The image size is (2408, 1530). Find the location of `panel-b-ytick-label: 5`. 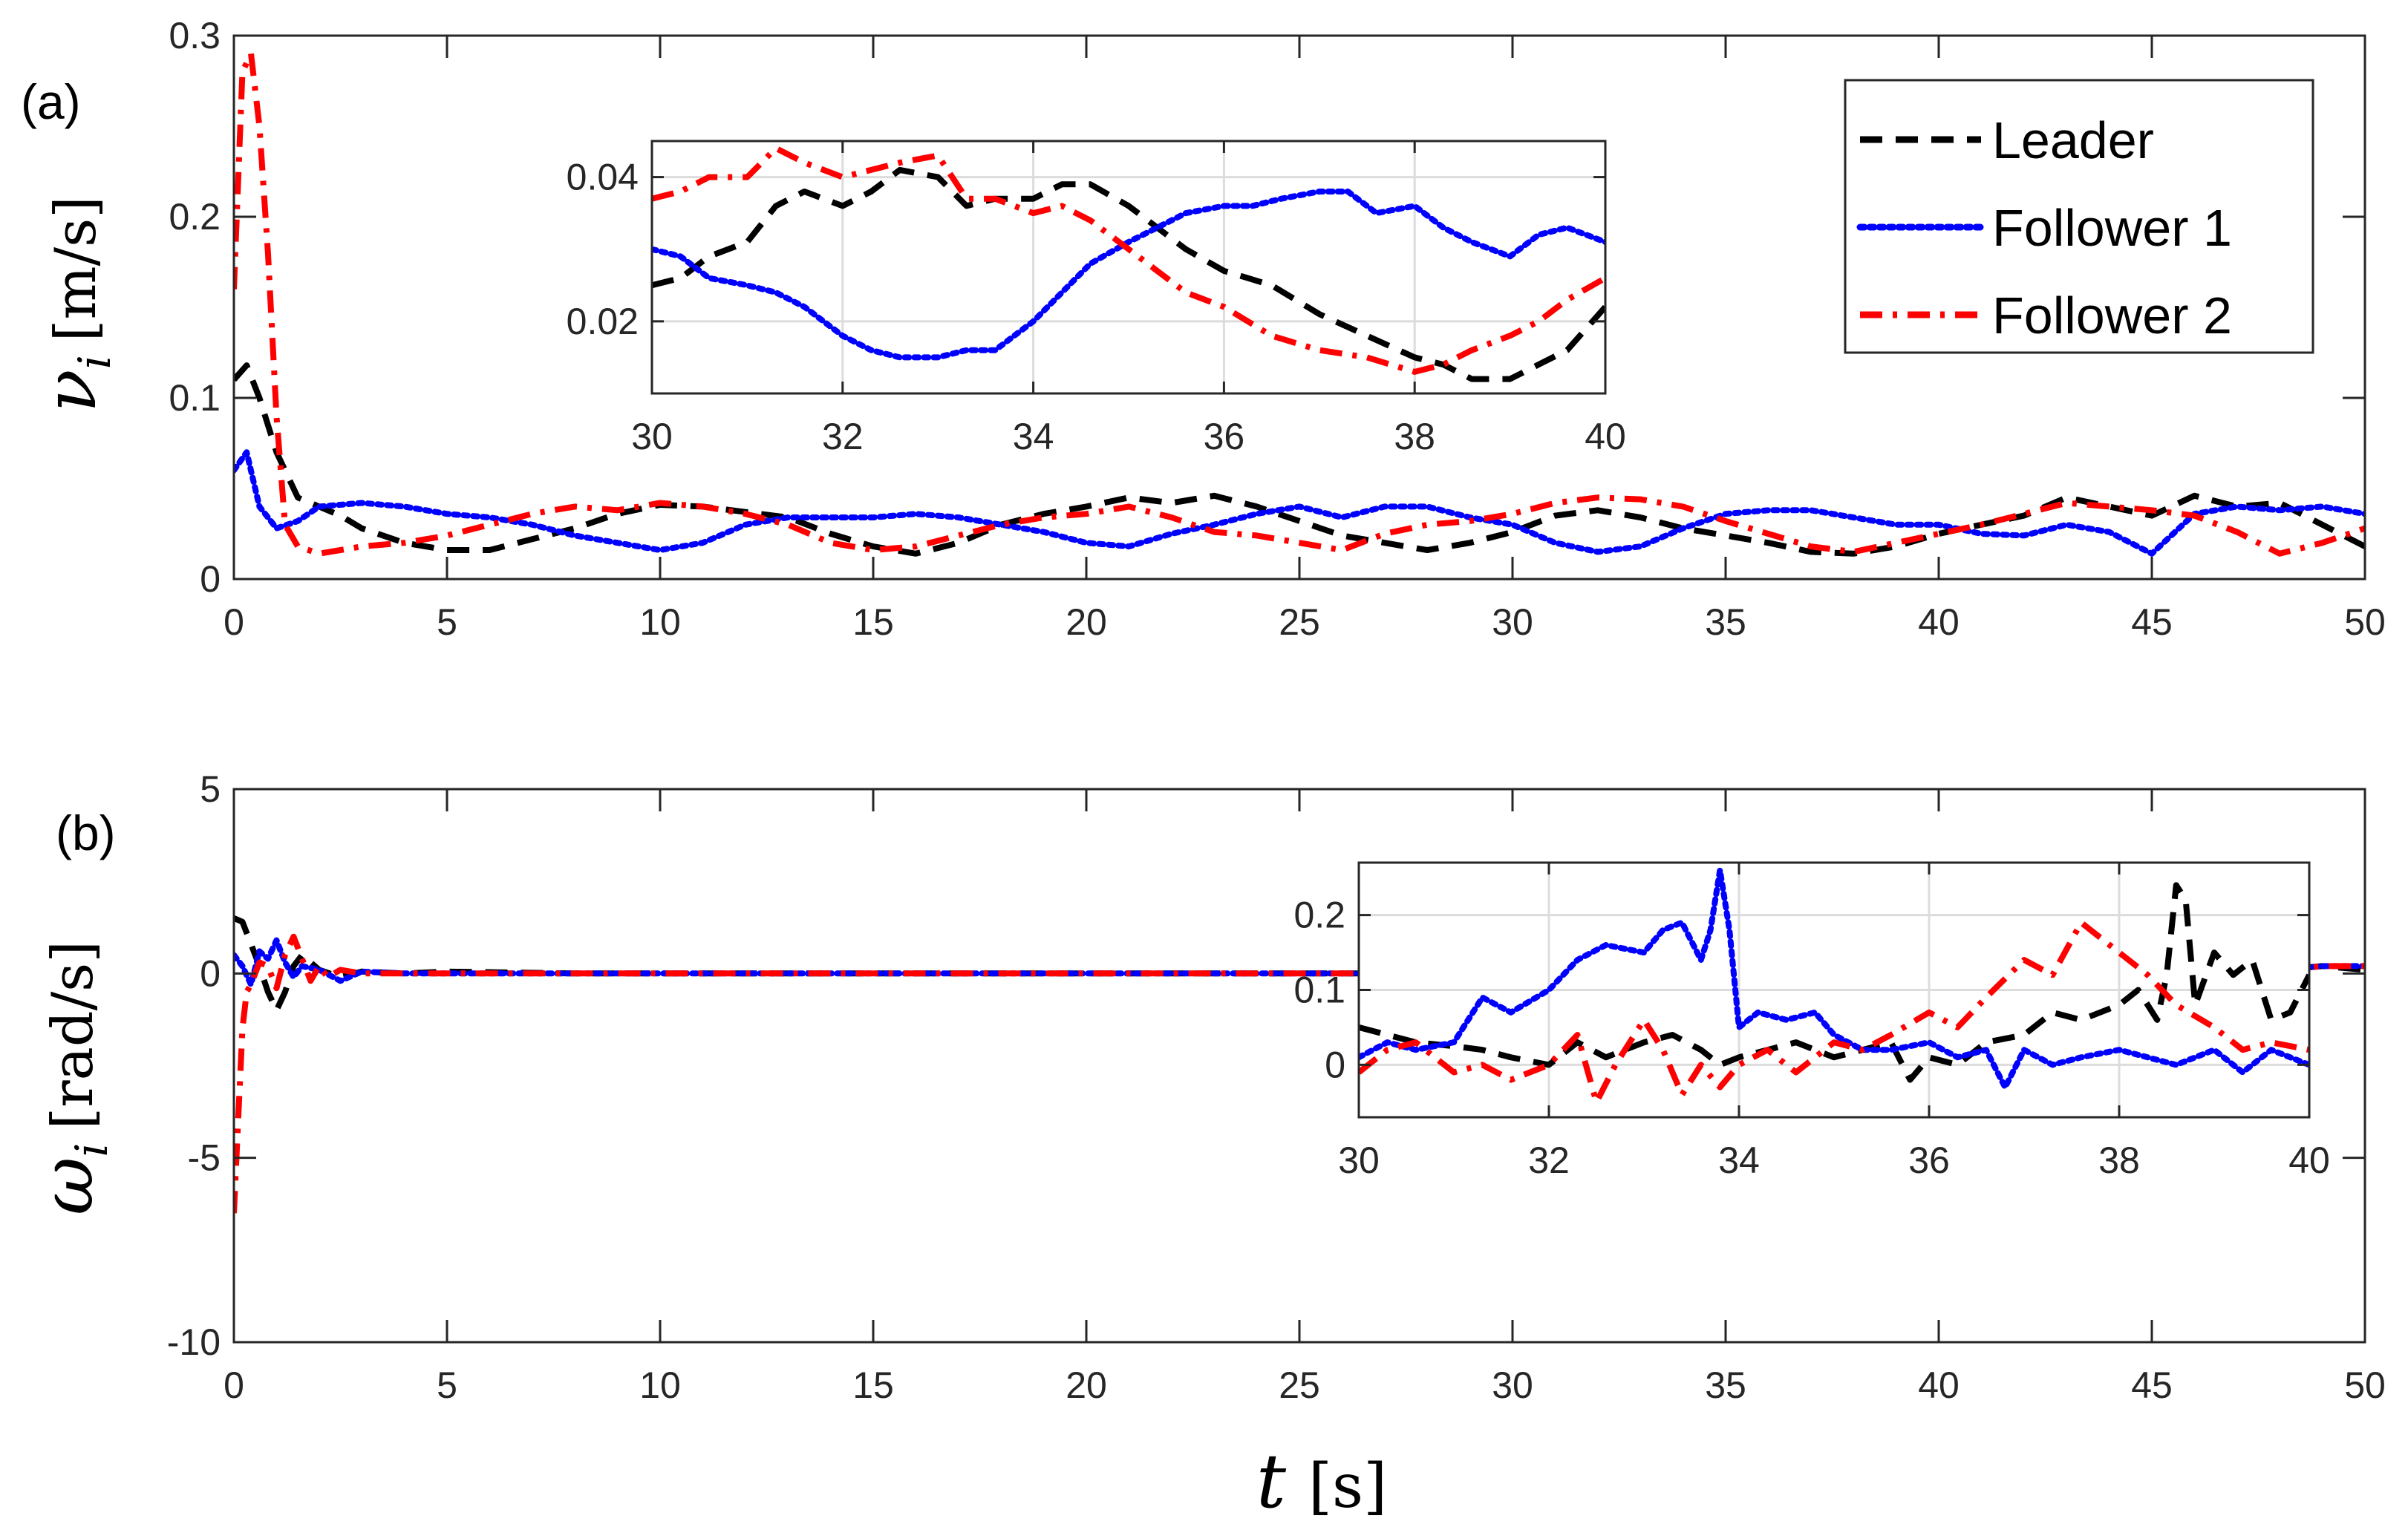

panel-b-ytick-label: 5 is located at coordinates (210, 789).